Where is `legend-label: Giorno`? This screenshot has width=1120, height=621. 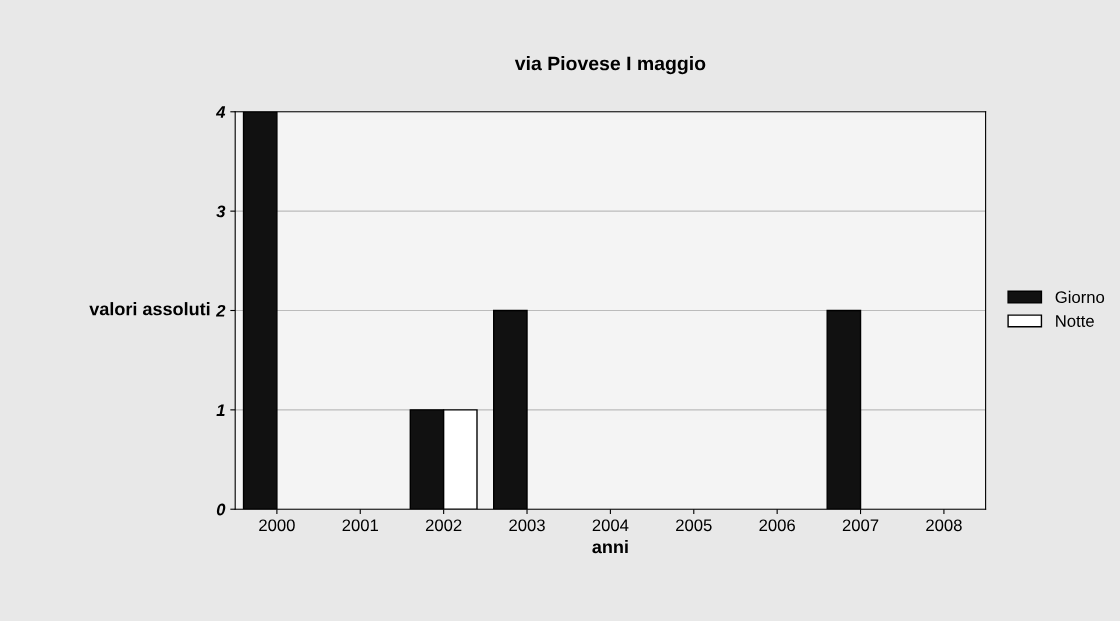 legend-label: Giorno is located at coordinates (1080, 297).